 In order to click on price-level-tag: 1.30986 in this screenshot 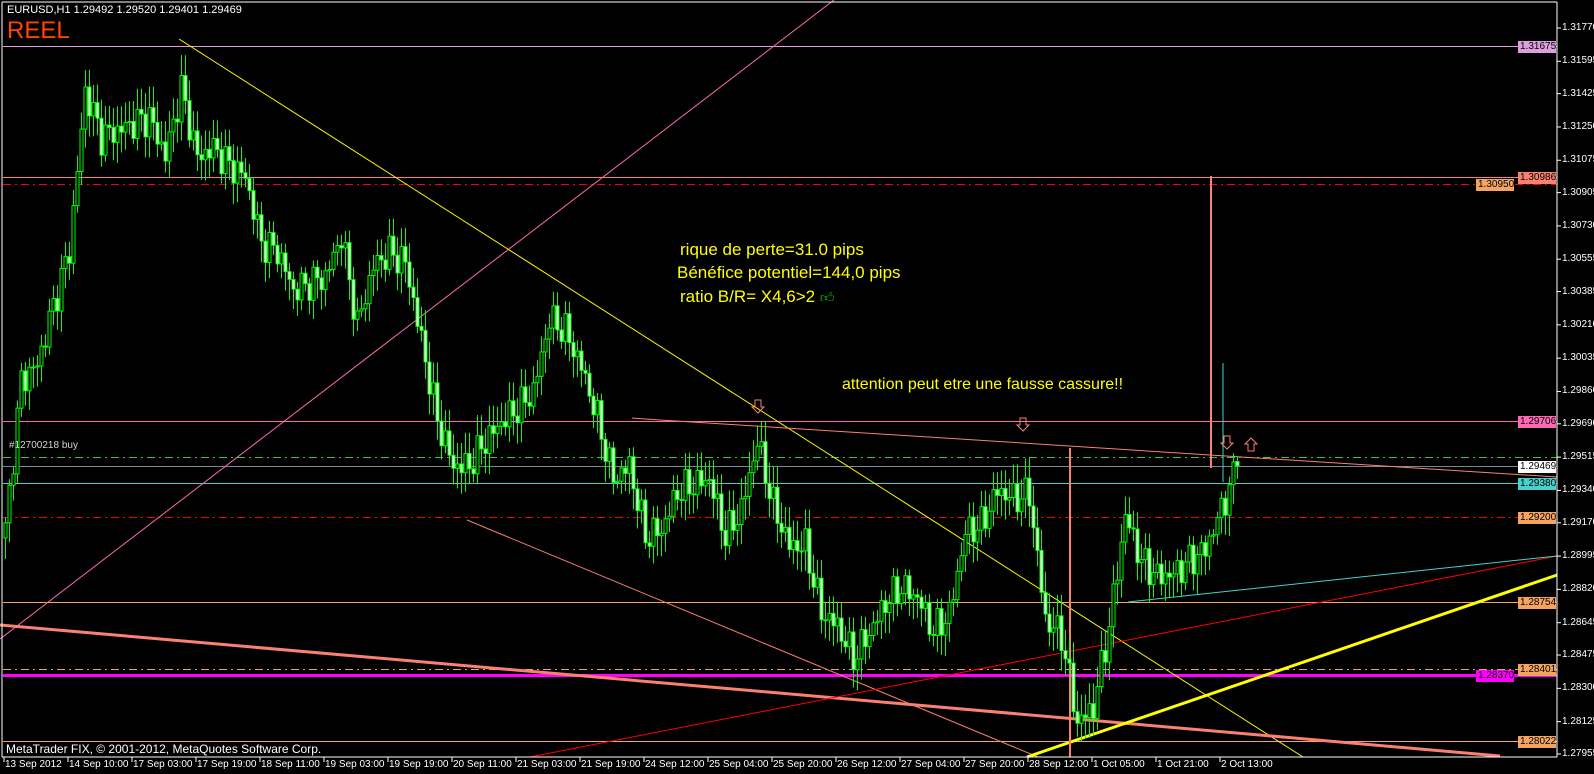, I will do `click(1537, 177)`.